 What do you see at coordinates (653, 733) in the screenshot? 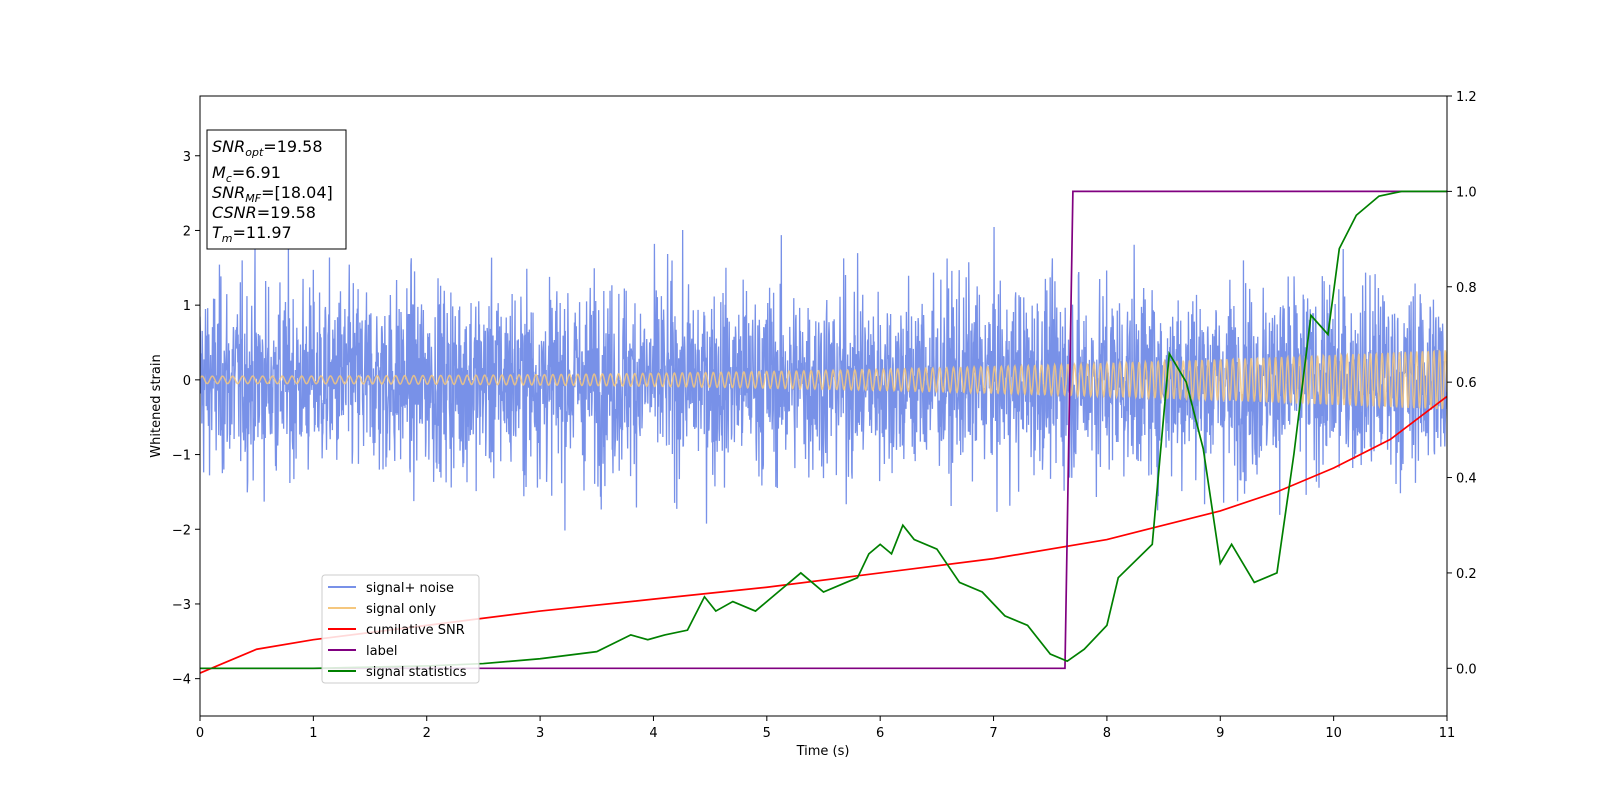
I see `x-tick-label: 4` at bounding box center [653, 733].